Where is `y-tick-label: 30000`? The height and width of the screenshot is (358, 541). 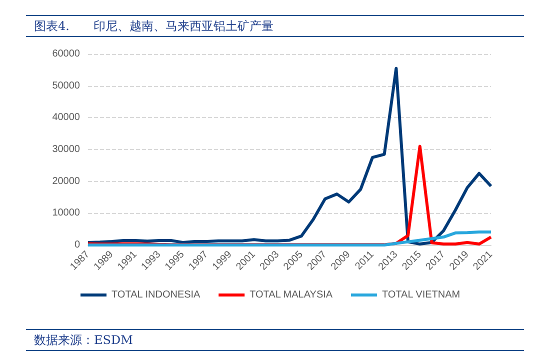
y-tick-label: 30000 is located at coordinates (66, 149).